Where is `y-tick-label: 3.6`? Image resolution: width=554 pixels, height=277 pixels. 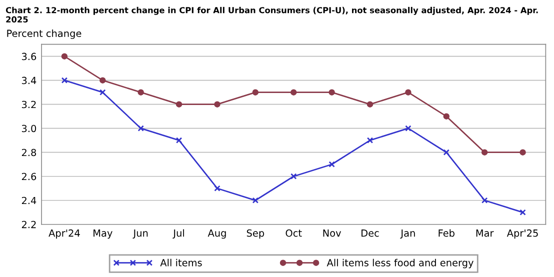 y-tick-label: 3.6 is located at coordinates (29, 56).